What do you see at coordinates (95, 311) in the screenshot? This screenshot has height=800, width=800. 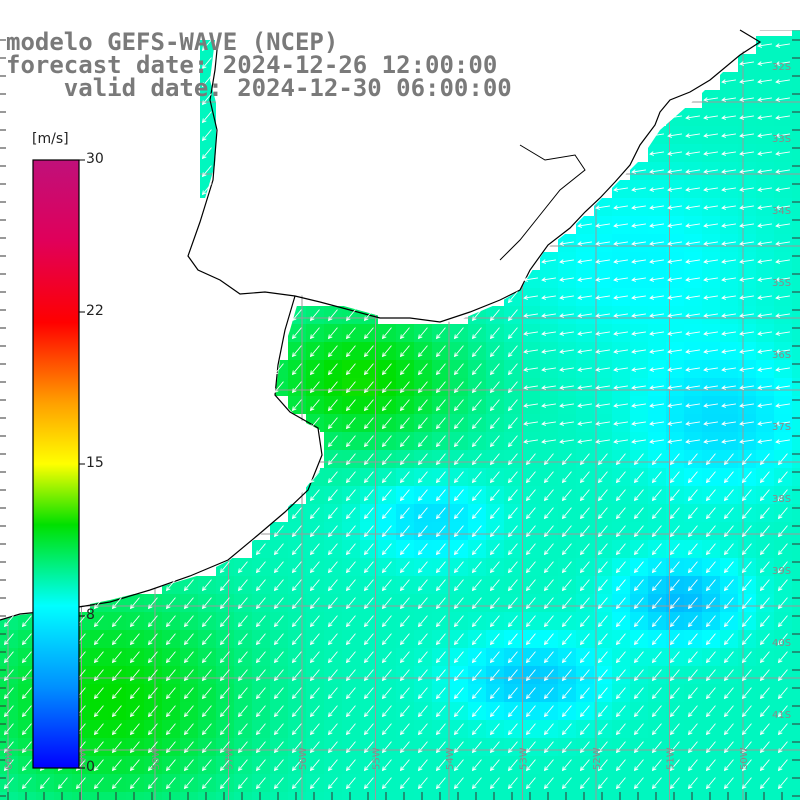 I see `colorbar-tick-22: 22` at bounding box center [95, 311].